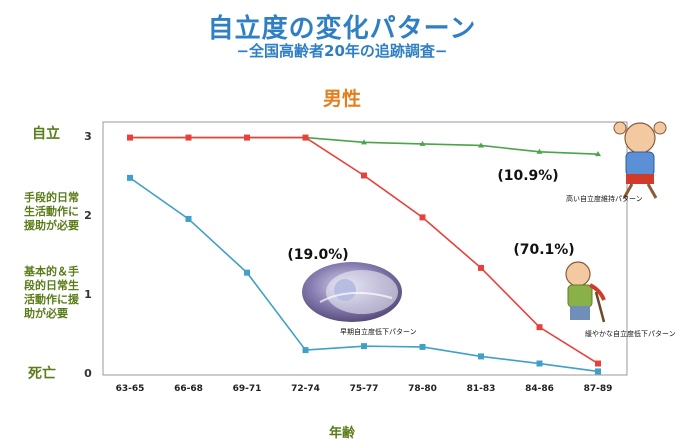  What do you see at coordinates (630, 333) in the screenshot?
I see `series-name-2: 緩やかな自立度低下パターン` at bounding box center [630, 333].